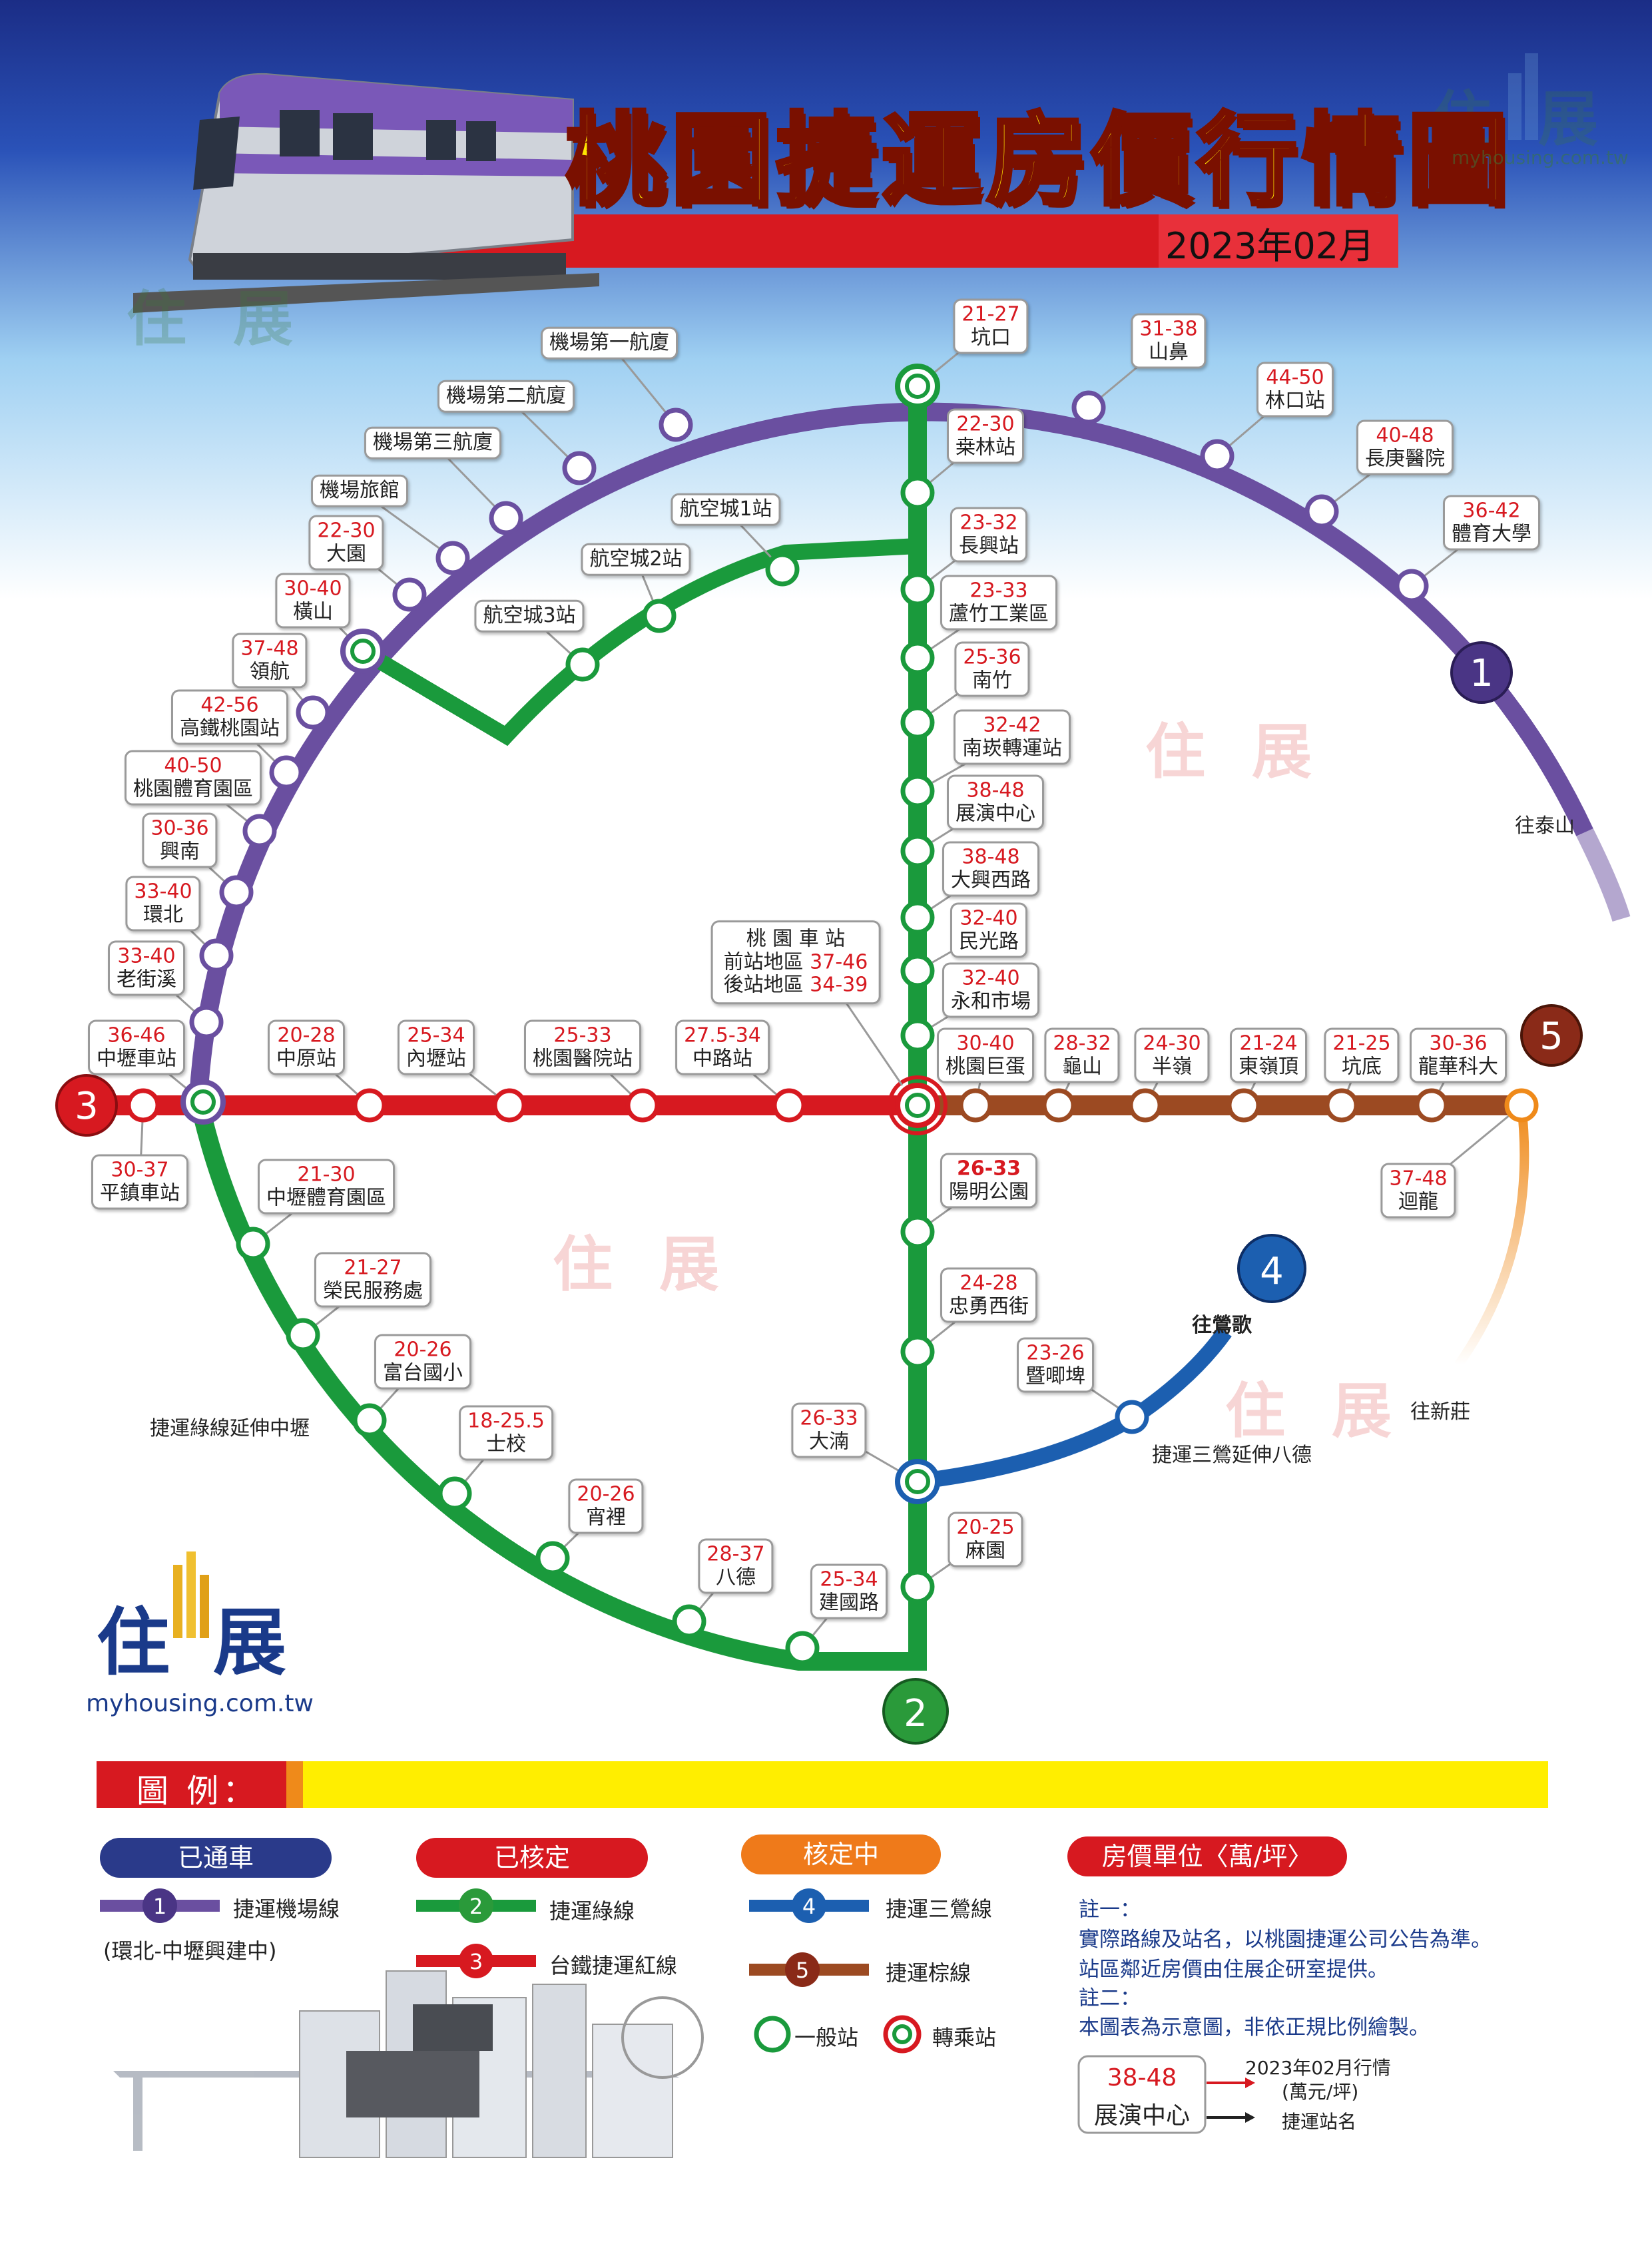 The height and width of the screenshot is (2242, 1652). Describe the element at coordinates (1362, 1055) in the screenshot. I see `station-label-39: 21-25 坑底` at that location.